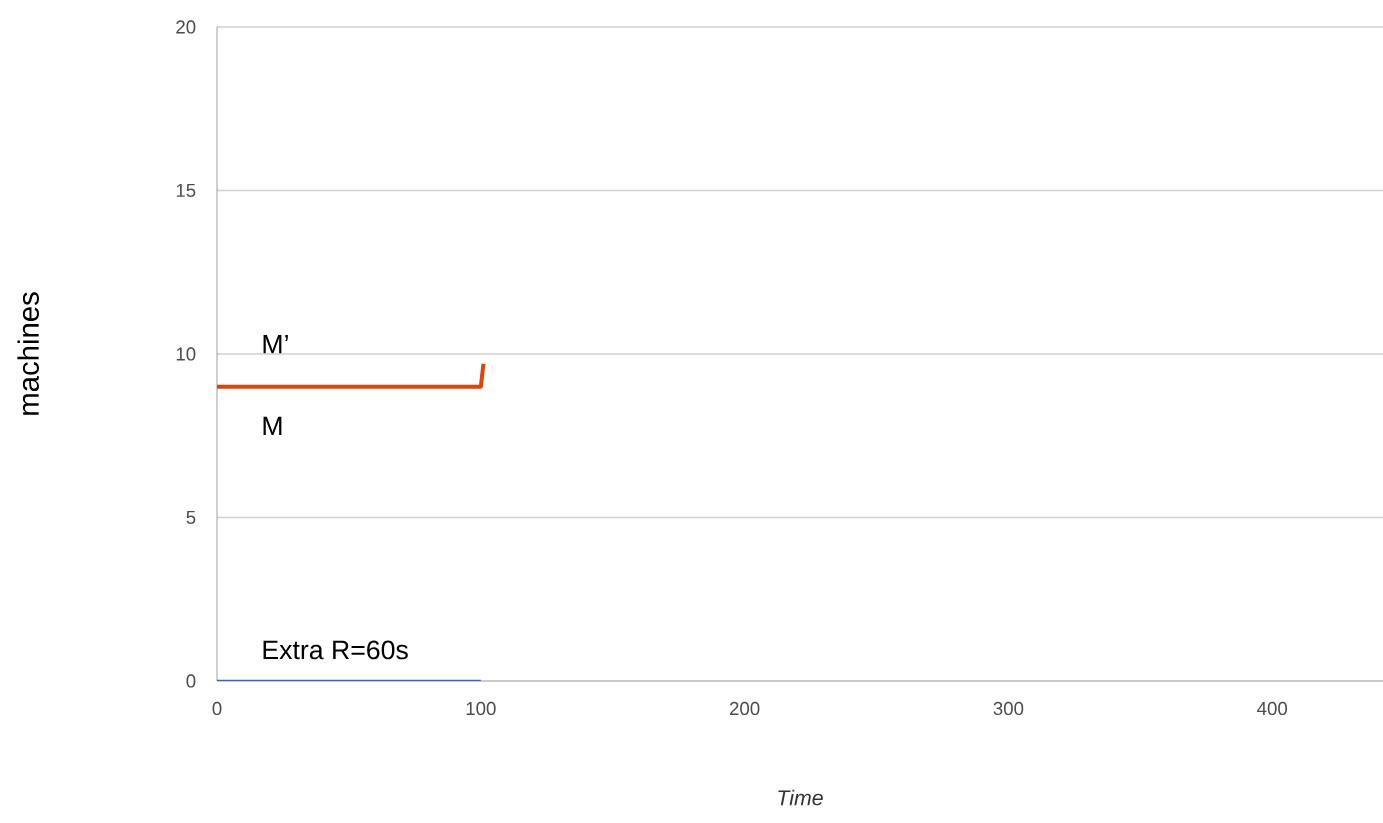 This screenshot has height=823, width=1383. What do you see at coordinates (186, 354) in the screenshot?
I see `y-tick-label: 10` at bounding box center [186, 354].